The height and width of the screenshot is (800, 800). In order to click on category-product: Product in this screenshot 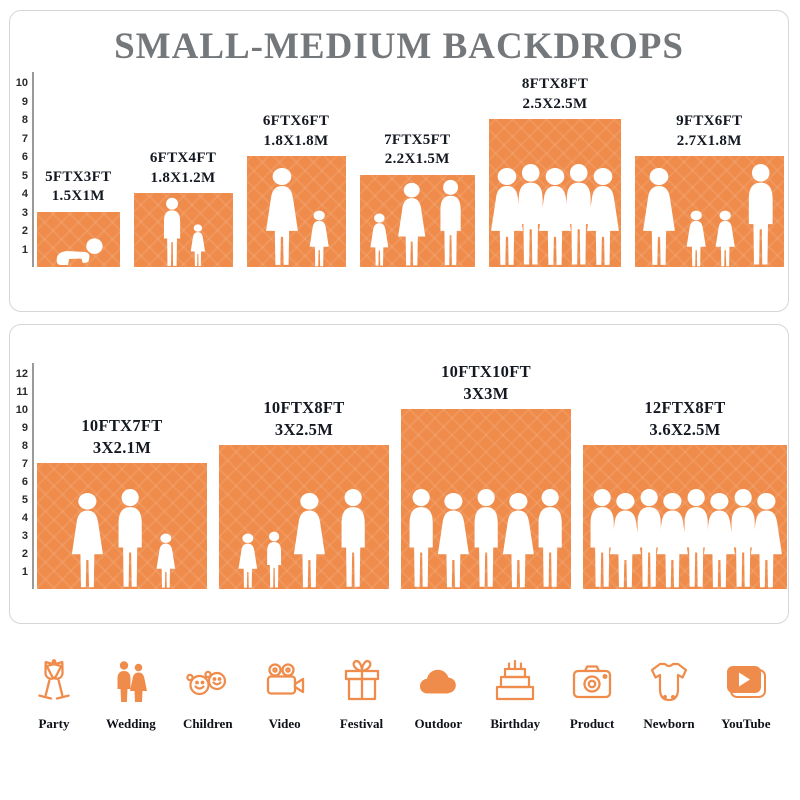, I will do `click(592, 695)`.